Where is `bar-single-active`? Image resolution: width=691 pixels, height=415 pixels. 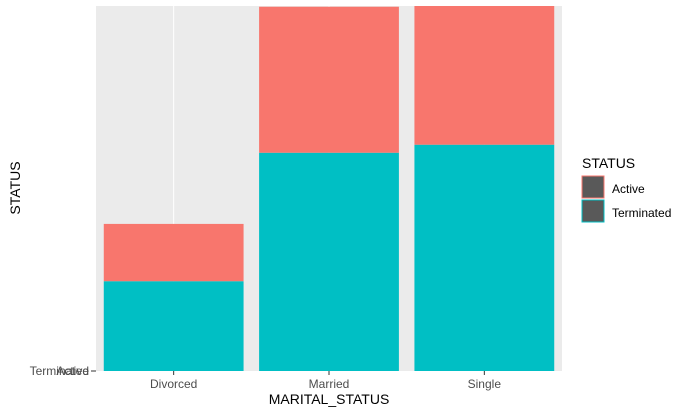
bar-single-active is located at coordinates (484, 75).